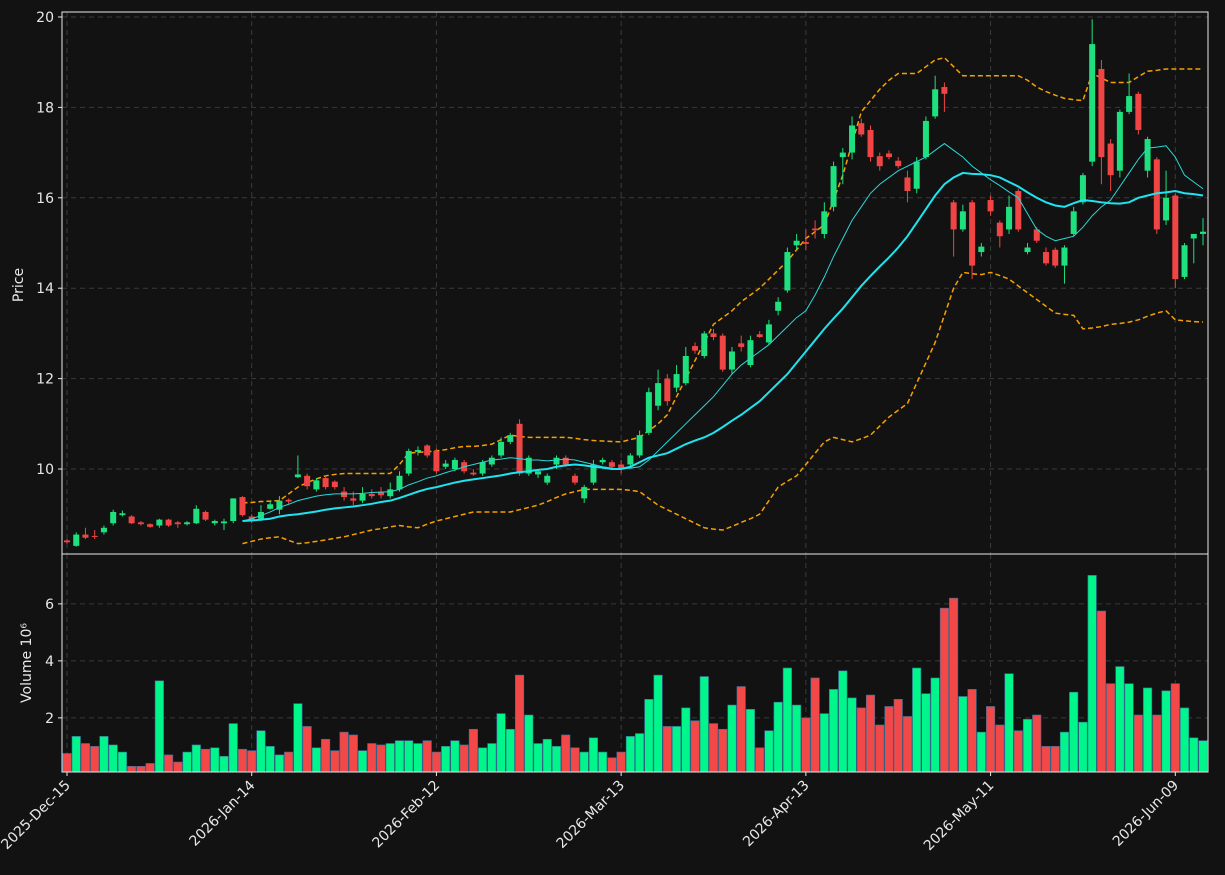 This screenshot has width=1225, height=875. Describe the element at coordinates (45, 108) in the screenshot. I see `y-tick-label: 18` at that location.